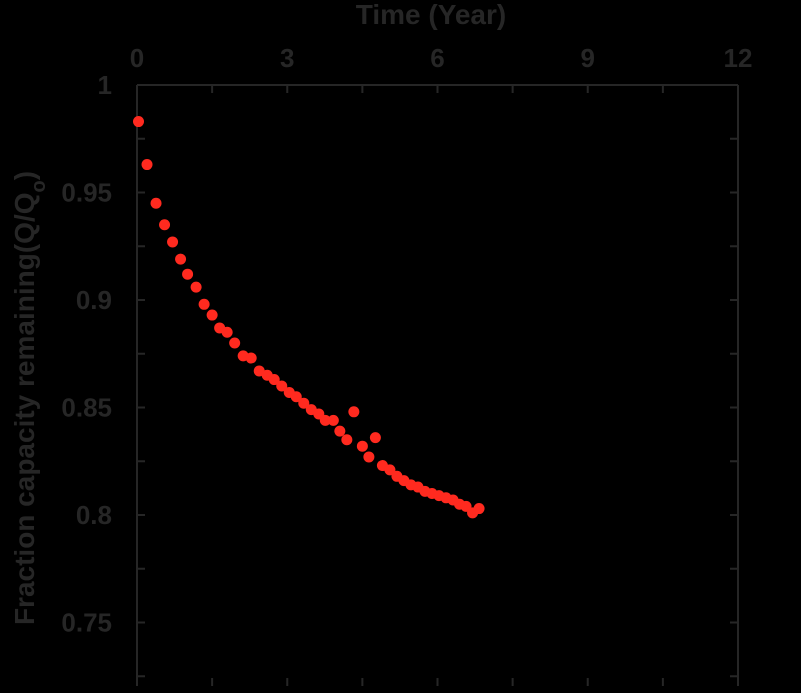 This screenshot has height=693, width=801. Describe the element at coordinates (137, 58) in the screenshot. I see `x-tick-label: 0` at that location.